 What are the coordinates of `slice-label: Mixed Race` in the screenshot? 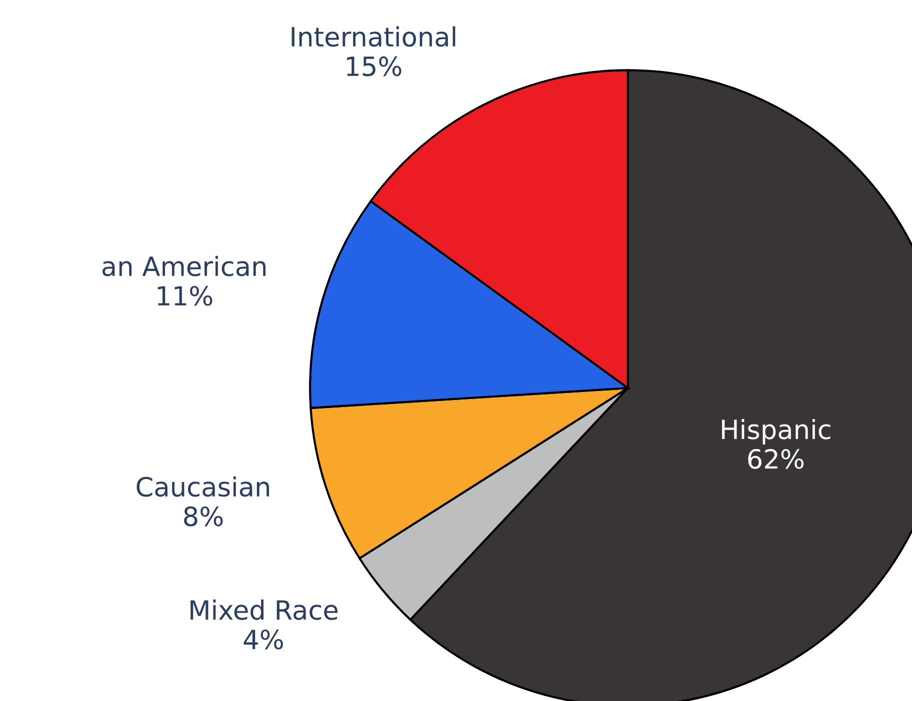 It's located at (264, 610).